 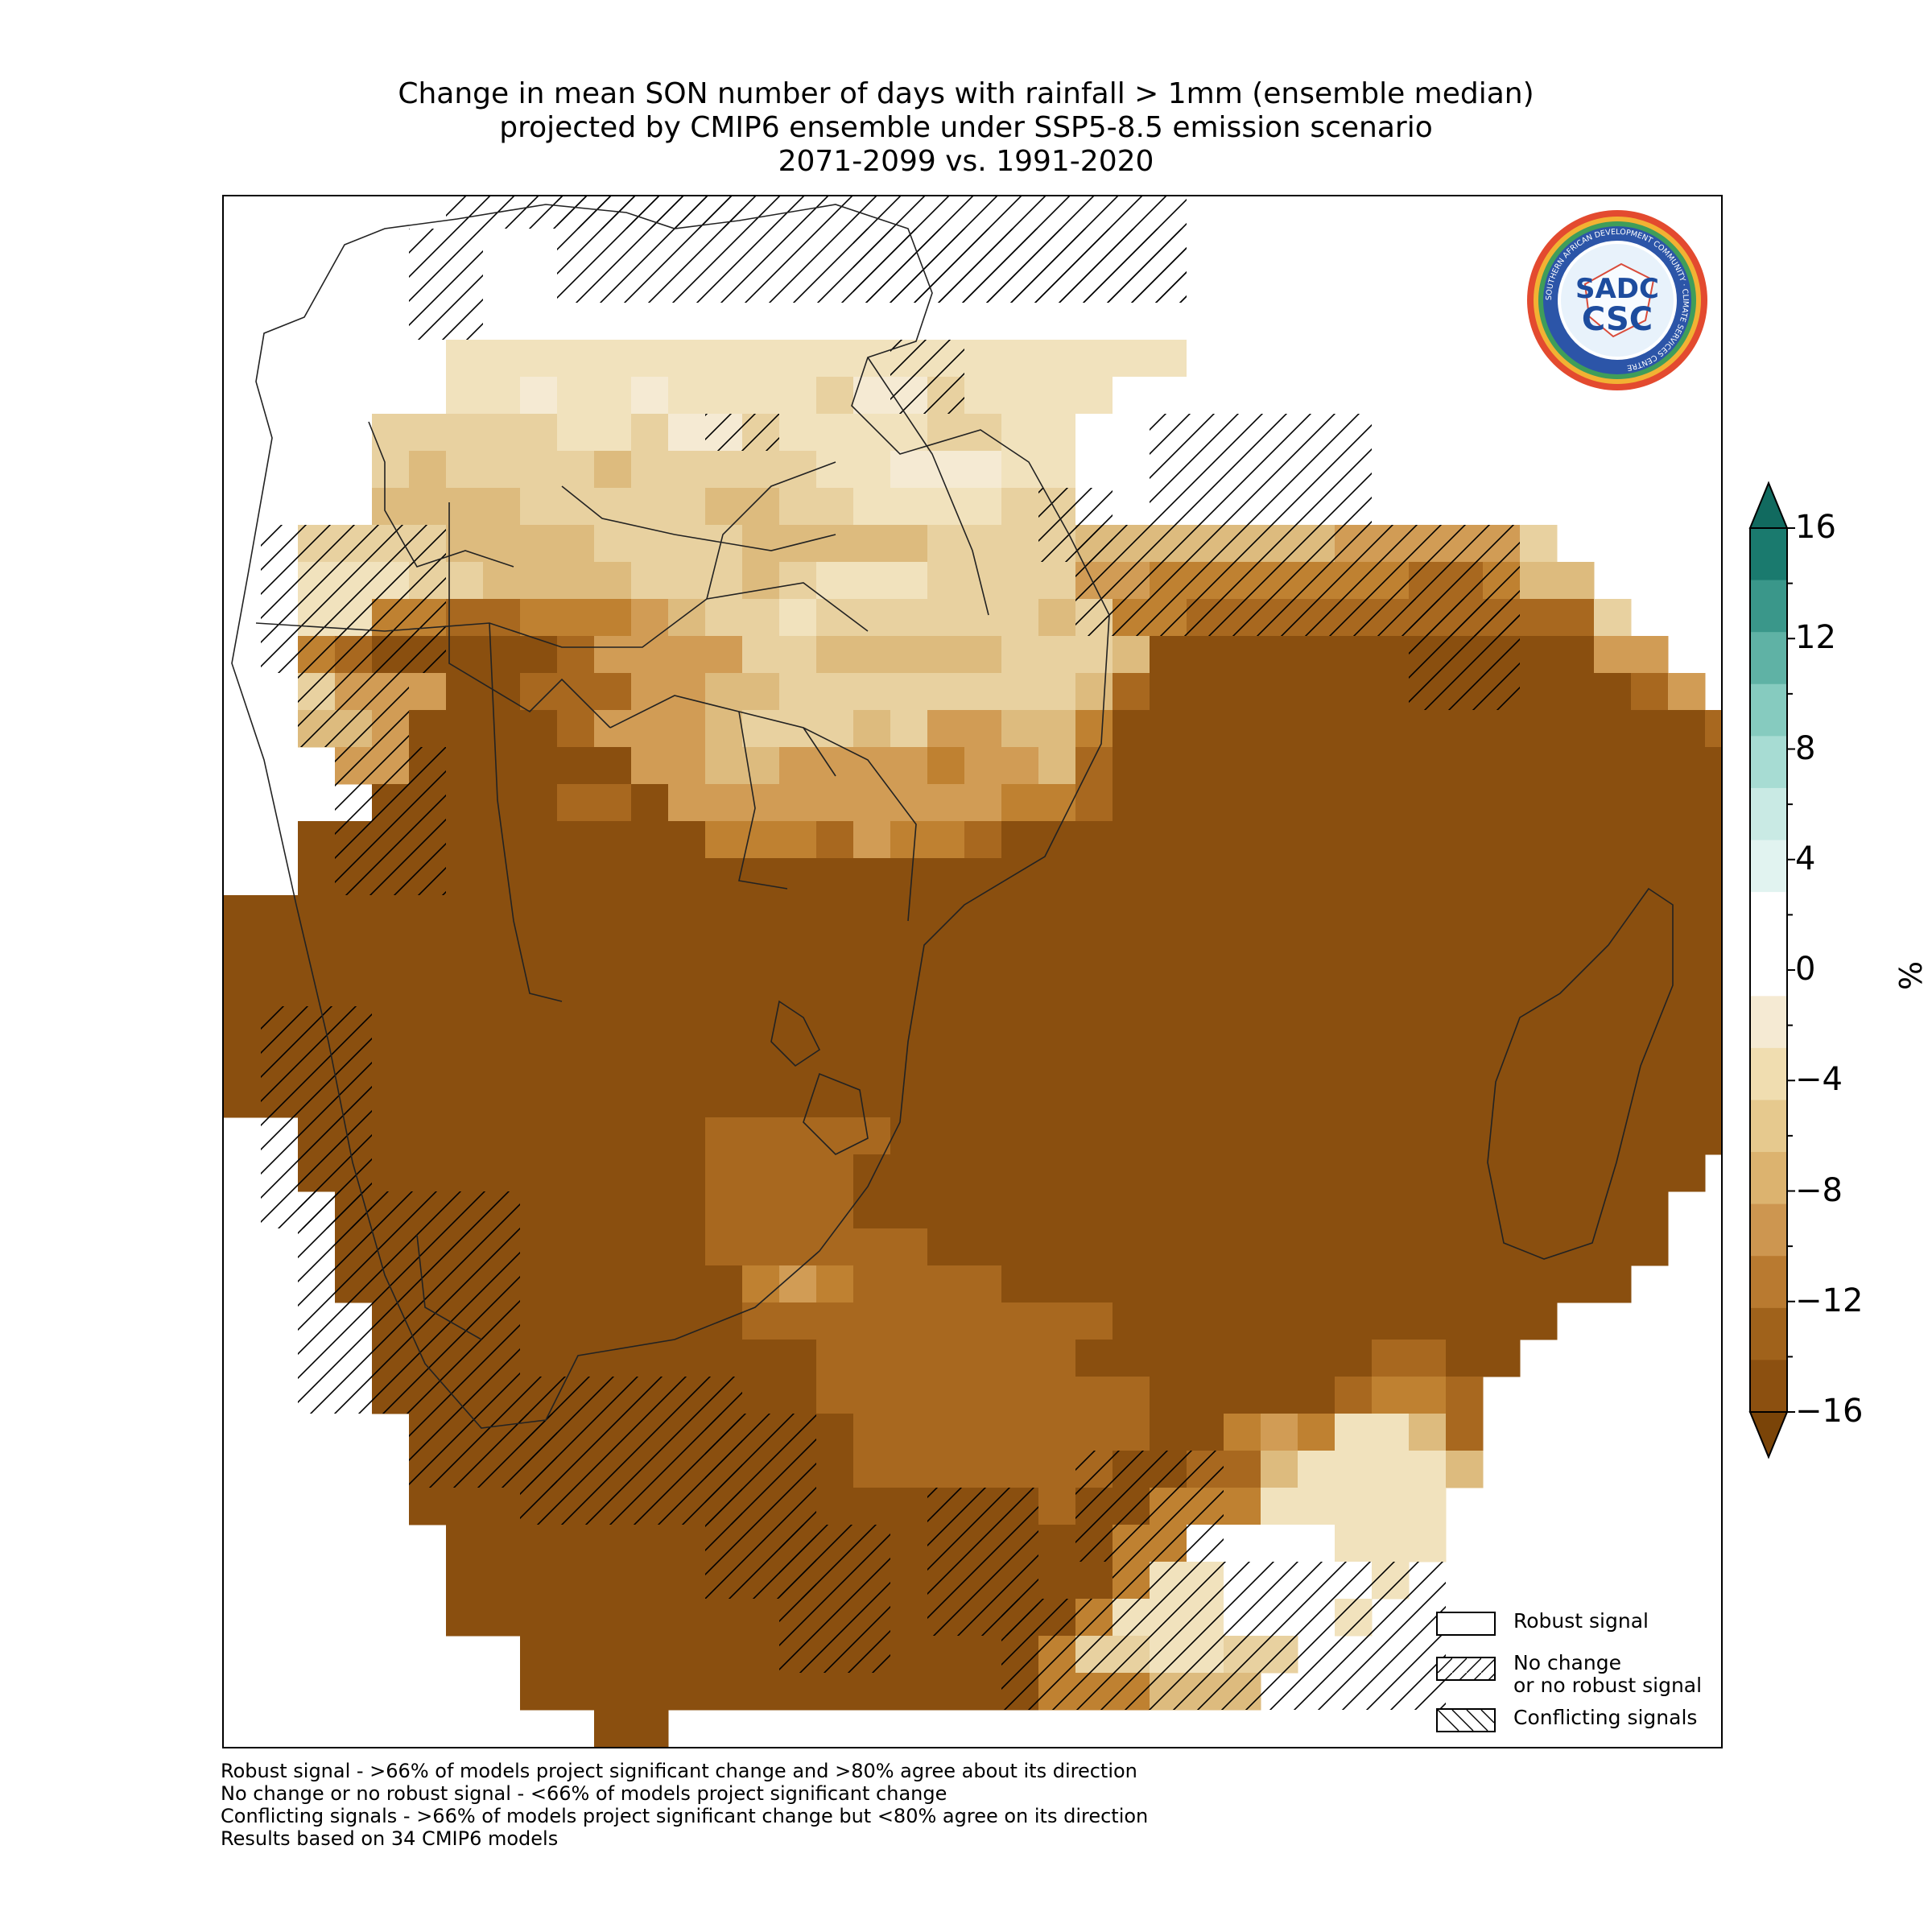 What do you see at coordinates (1466, 1668) in the screenshot?
I see `forward-hatch-icon` at bounding box center [1466, 1668].